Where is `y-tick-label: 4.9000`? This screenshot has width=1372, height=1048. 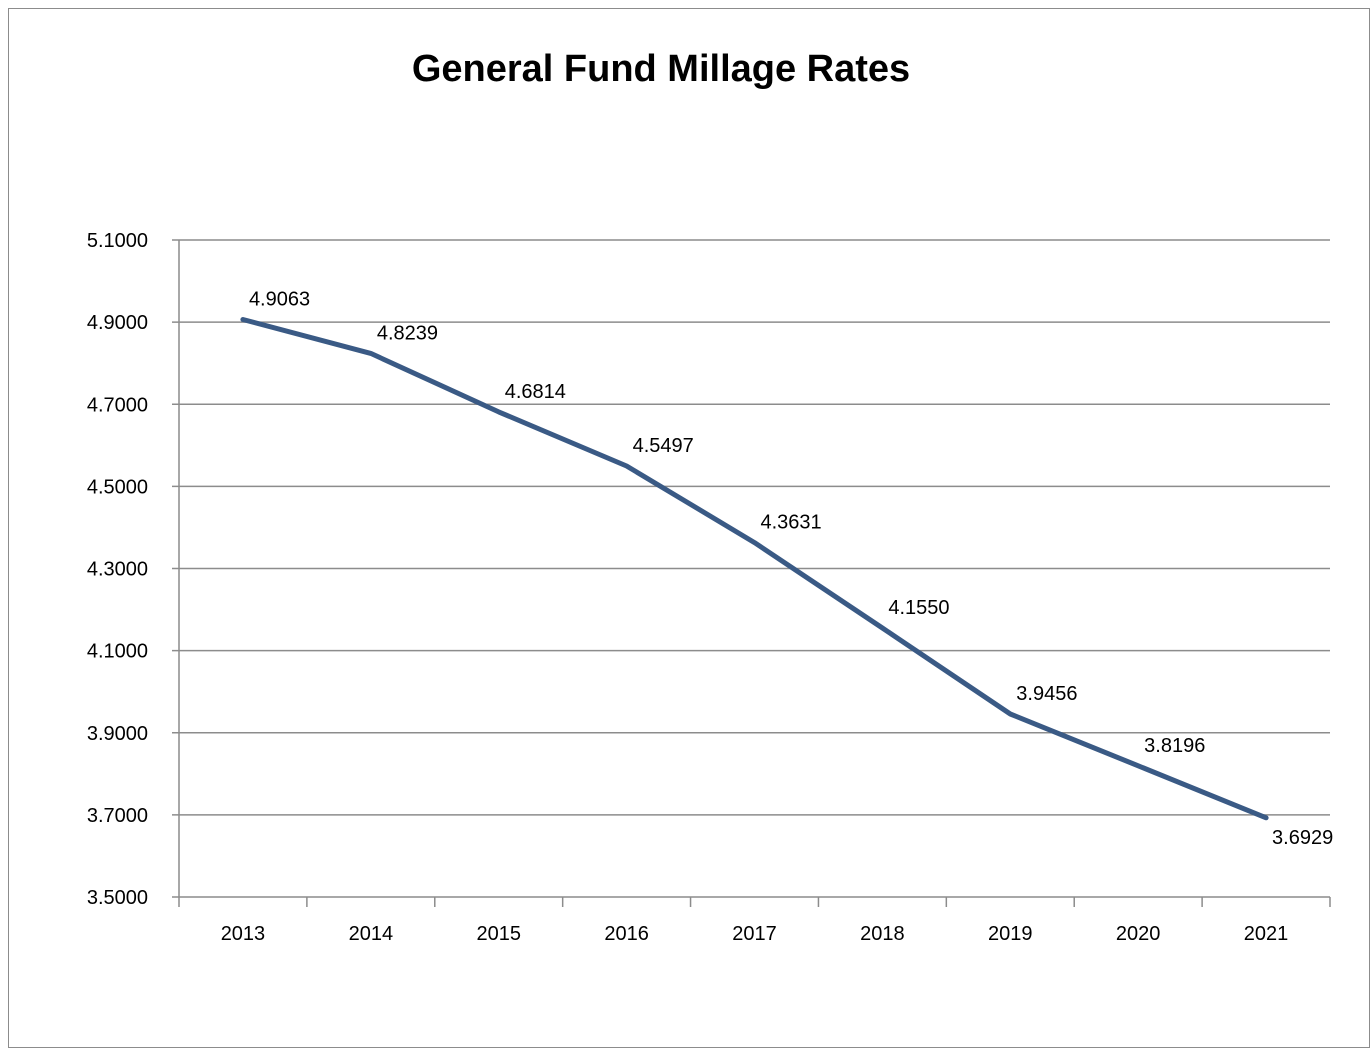 y-tick-label: 4.9000 is located at coordinates (117, 323).